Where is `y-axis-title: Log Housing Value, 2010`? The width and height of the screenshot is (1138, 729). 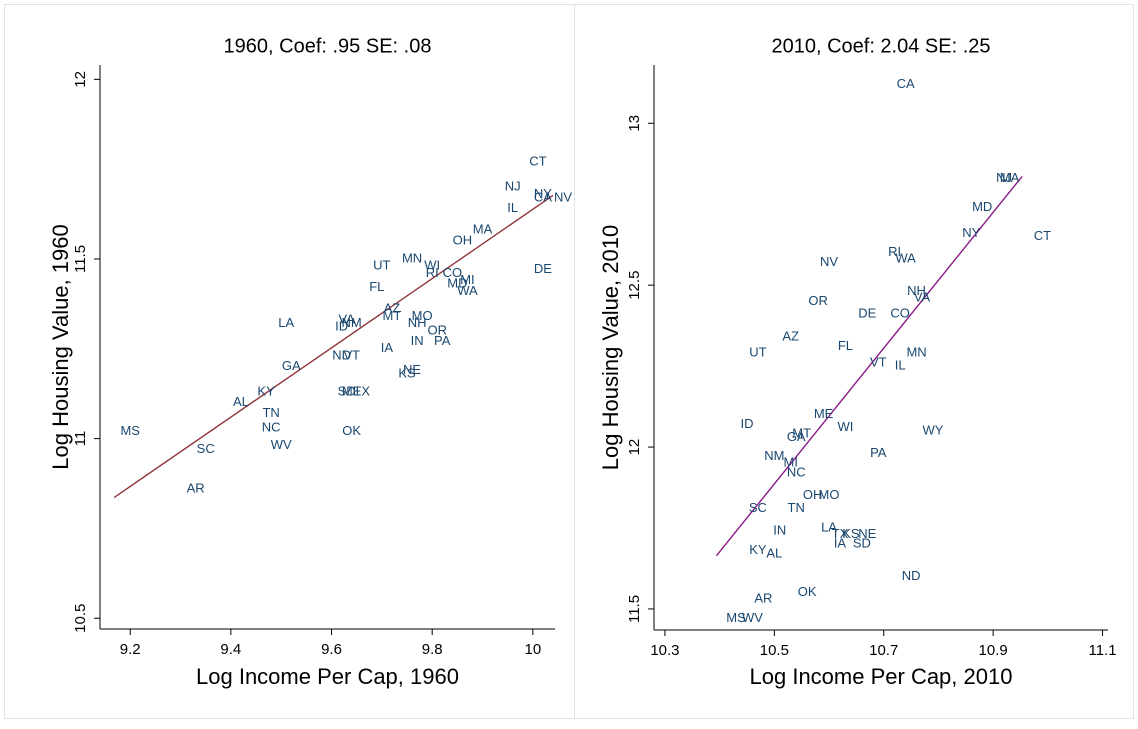
y-axis-title: Log Housing Value, 2010 is located at coordinates (610, 347).